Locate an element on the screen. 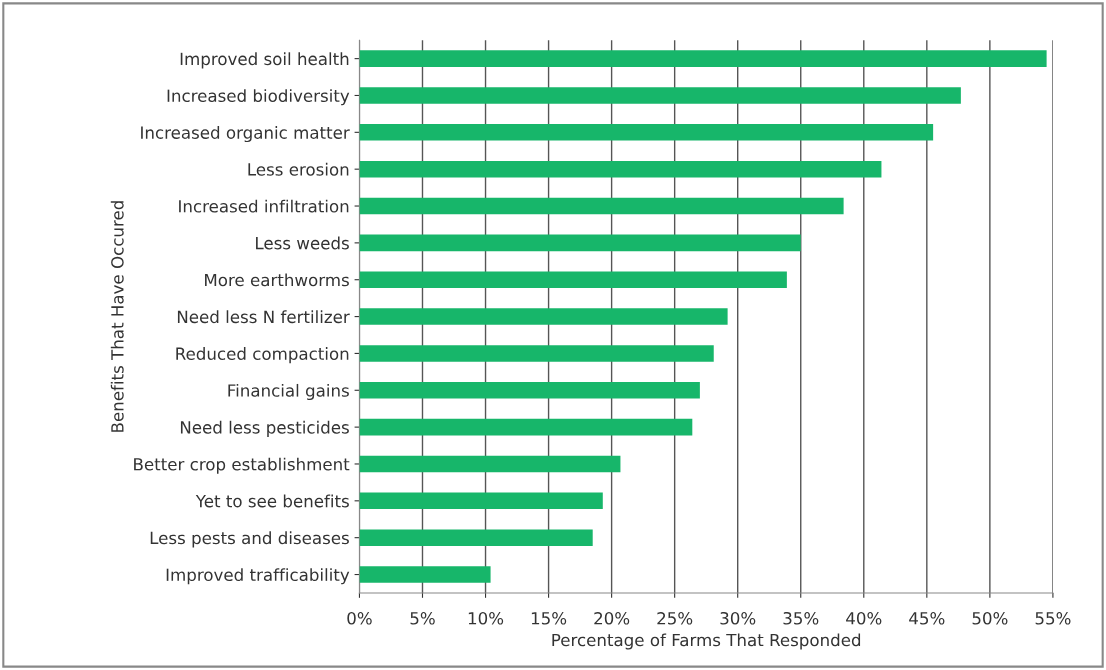 The image size is (1106, 670). x-tick-label: 40% is located at coordinates (864, 618).